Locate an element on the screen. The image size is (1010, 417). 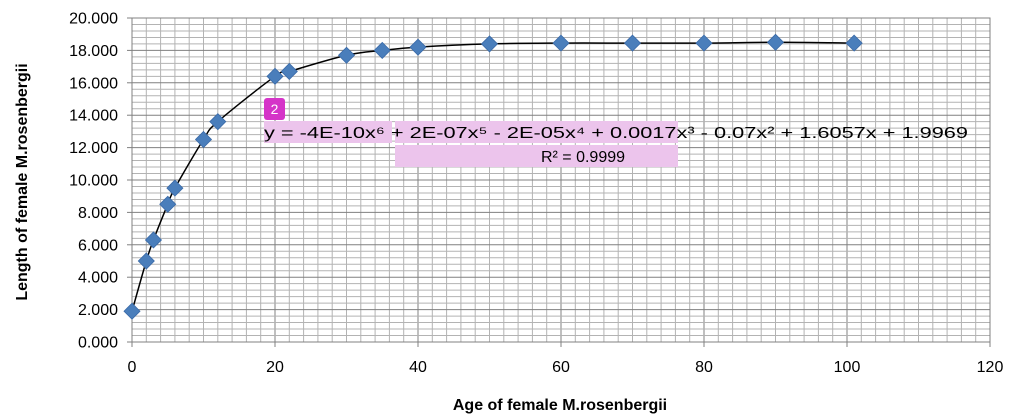
y-tick-label: 0.000 is located at coordinates (98, 343).